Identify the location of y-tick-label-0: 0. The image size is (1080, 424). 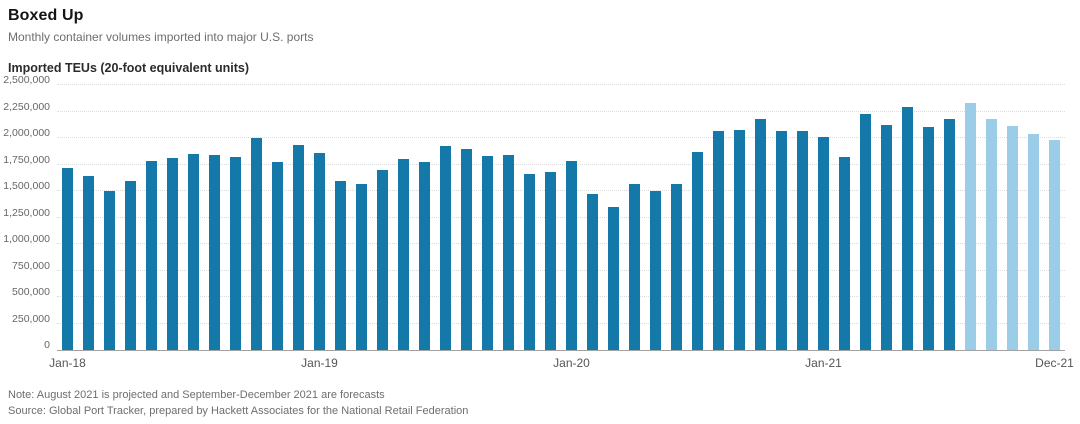
(47, 345).